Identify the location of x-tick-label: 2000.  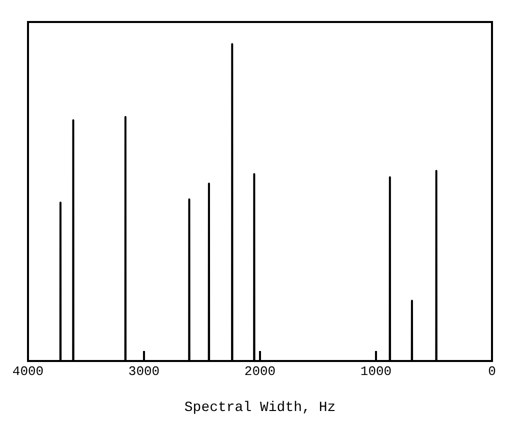
(260, 371).